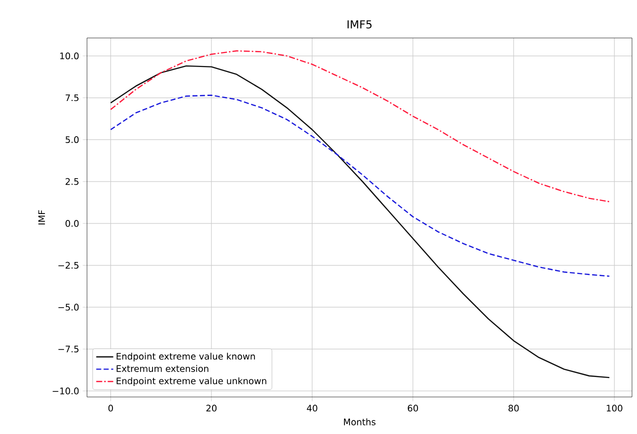 The width and height of the screenshot is (637, 434). I want to click on x-tick-label: 0, so click(110, 408).